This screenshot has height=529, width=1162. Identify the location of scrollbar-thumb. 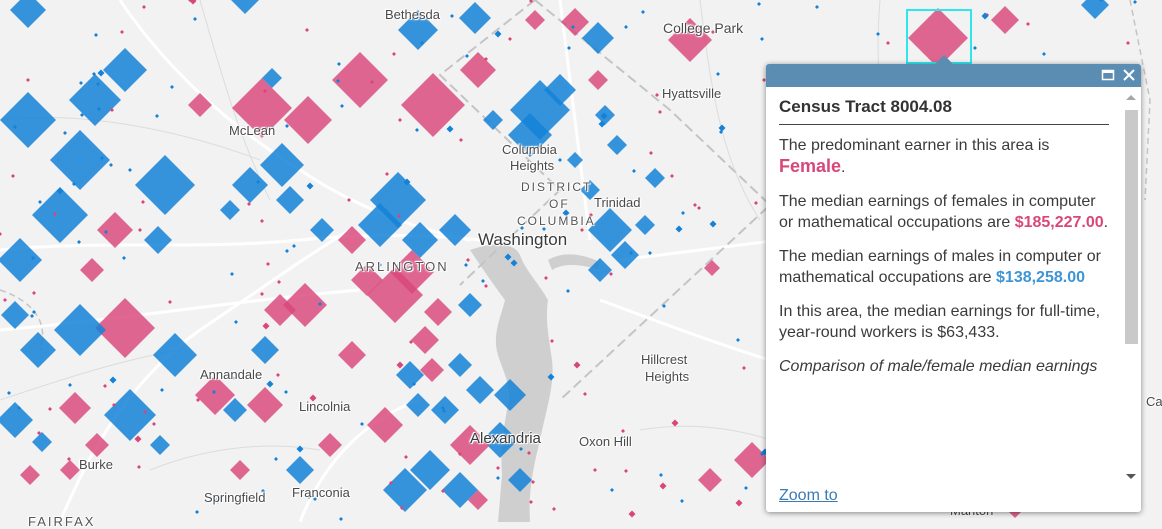
(1131, 227).